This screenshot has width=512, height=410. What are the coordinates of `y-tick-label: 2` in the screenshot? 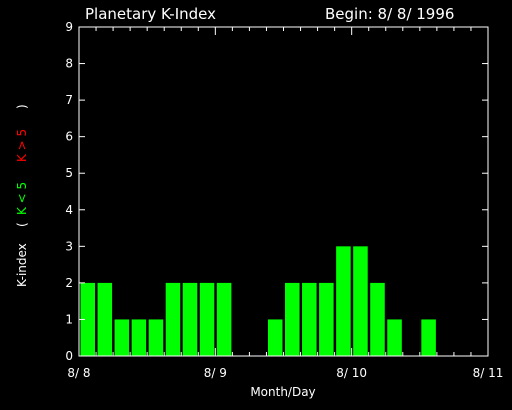 It's located at (69, 283).